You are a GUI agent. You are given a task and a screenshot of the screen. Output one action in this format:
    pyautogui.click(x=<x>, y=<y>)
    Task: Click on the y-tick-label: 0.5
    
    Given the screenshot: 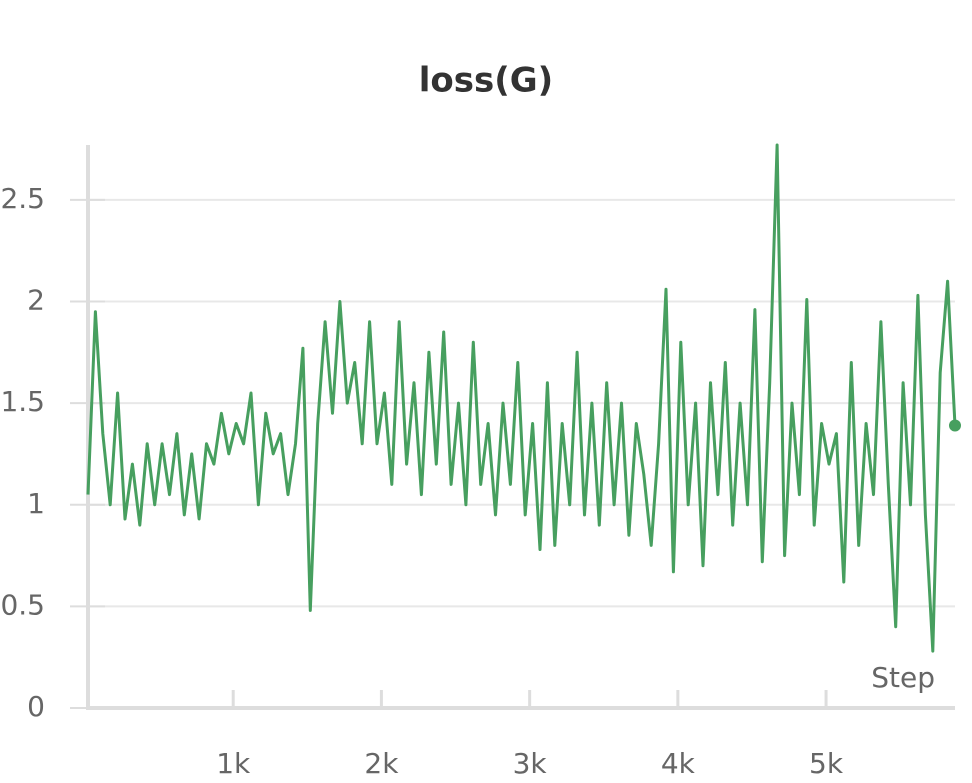 What is the action you would take?
    pyautogui.click(x=22, y=604)
    